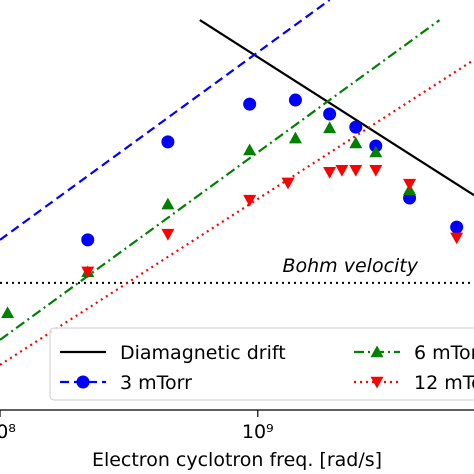 Image resolution: width=474 pixels, height=474 pixels. What do you see at coordinates (350, 266) in the screenshot?
I see `reference-label: Bohm velocity` at bounding box center [350, 266].